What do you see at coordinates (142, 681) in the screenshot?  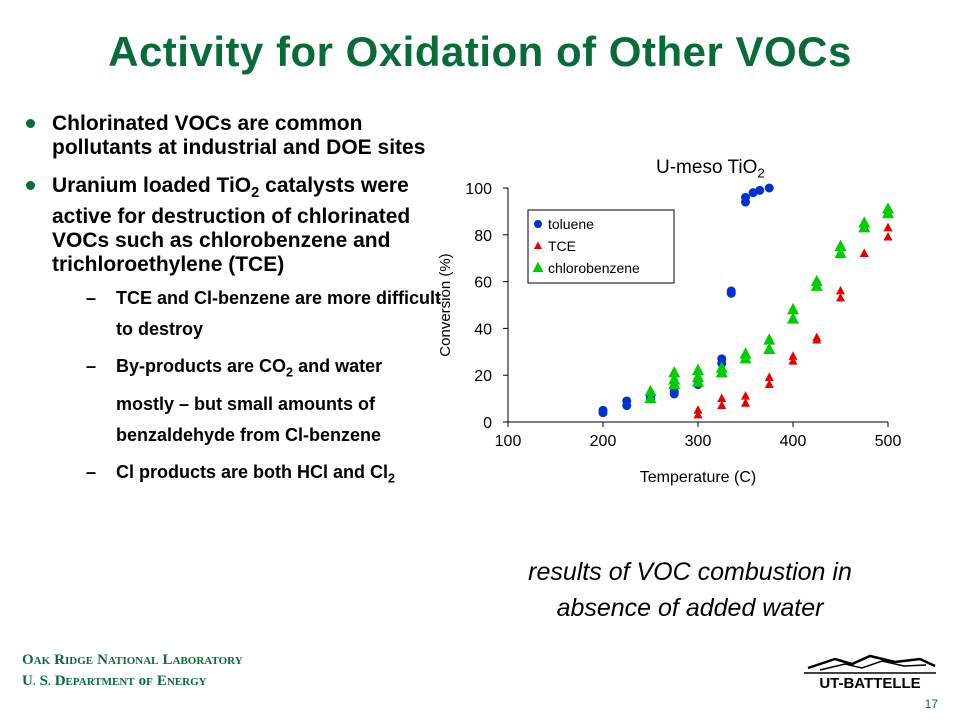 I see `footer-initial: o` at bounding box center [142, 681].